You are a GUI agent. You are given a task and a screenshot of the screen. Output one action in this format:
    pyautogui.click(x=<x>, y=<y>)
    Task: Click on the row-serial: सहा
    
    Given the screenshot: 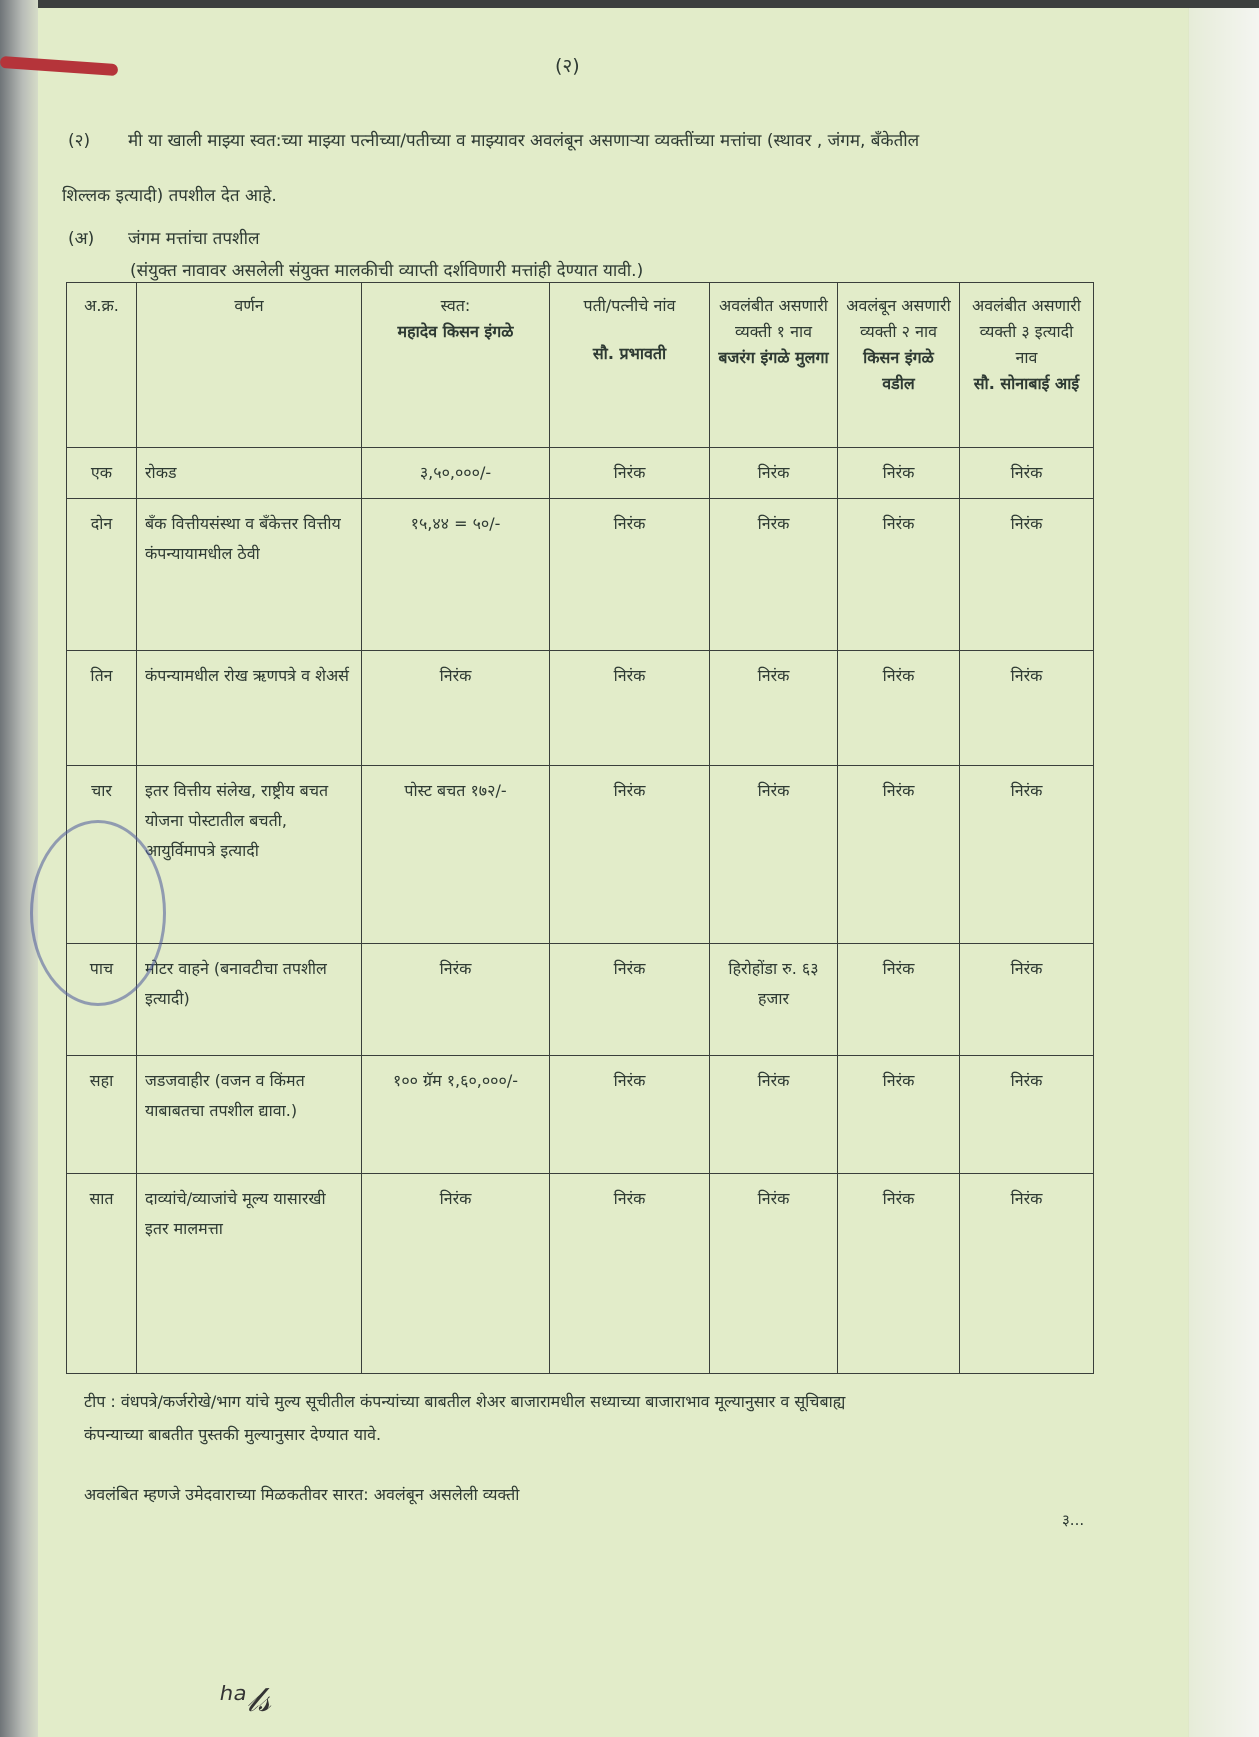 What is the action you would take?
    pyautogui.click(x=101, y=1114)
    